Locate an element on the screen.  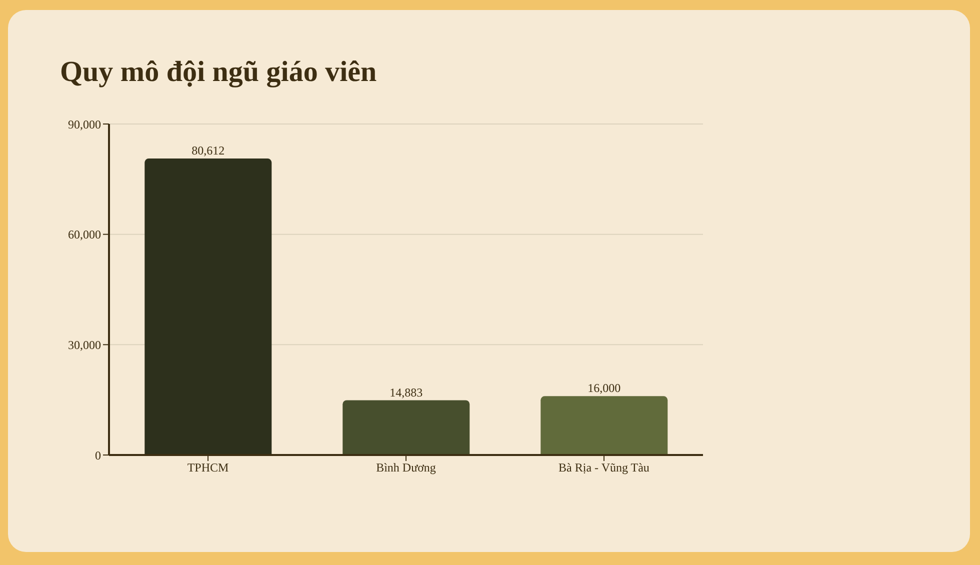
data-label: 16,000 is located at coordinates (604, 388).